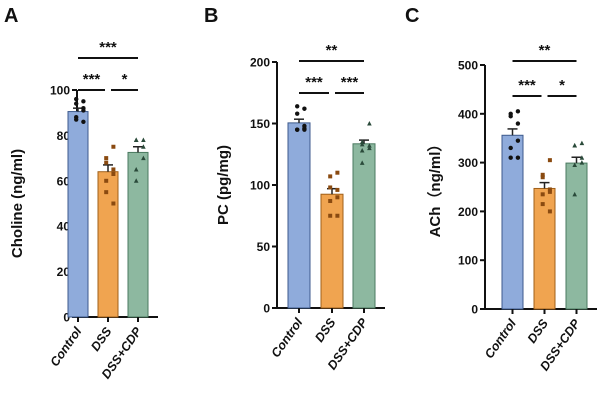  Describe the element at coordinates (260, 124) in the screenshot. I see `y-tick-label: 150` at that location.